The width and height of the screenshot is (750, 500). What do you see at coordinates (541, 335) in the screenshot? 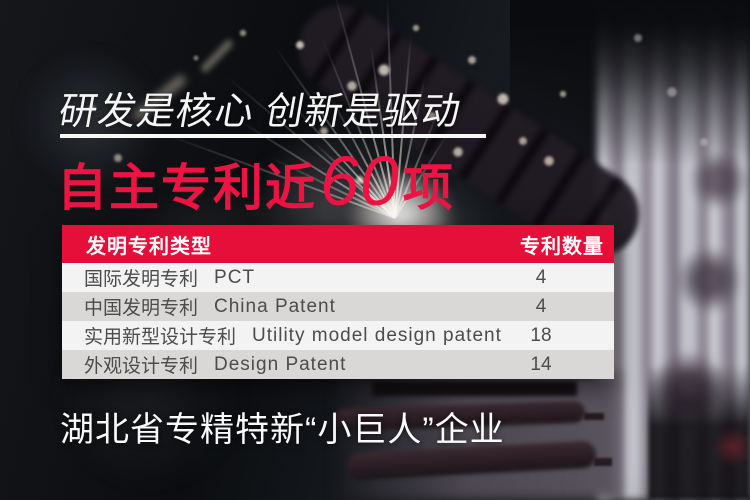
I see `patent-count-value: 18` at bounding box center [541, 335].